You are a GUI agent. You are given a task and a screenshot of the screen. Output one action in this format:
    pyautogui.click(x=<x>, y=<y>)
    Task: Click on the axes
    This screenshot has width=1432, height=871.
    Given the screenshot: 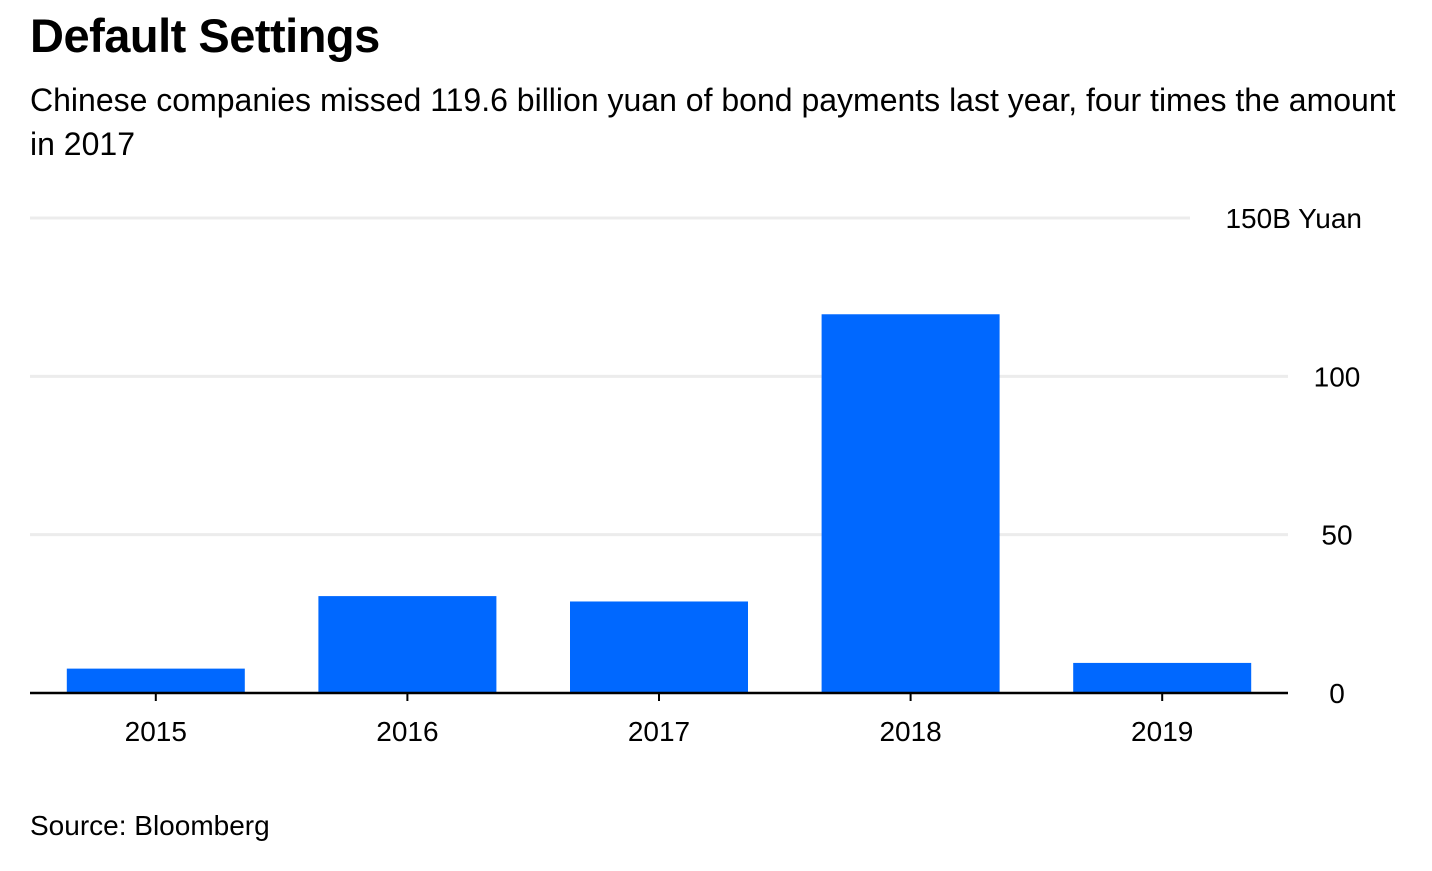 What is the action you would take?
    pyautogui.click(x=659, y=696)
    